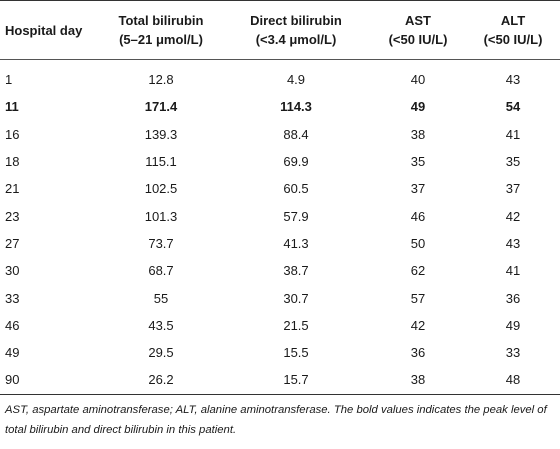 This screenshot has width=560, height=449. Describe the element at coordinates (418, 353) in the screenshot. I see `cell-ast: 36` at that location.